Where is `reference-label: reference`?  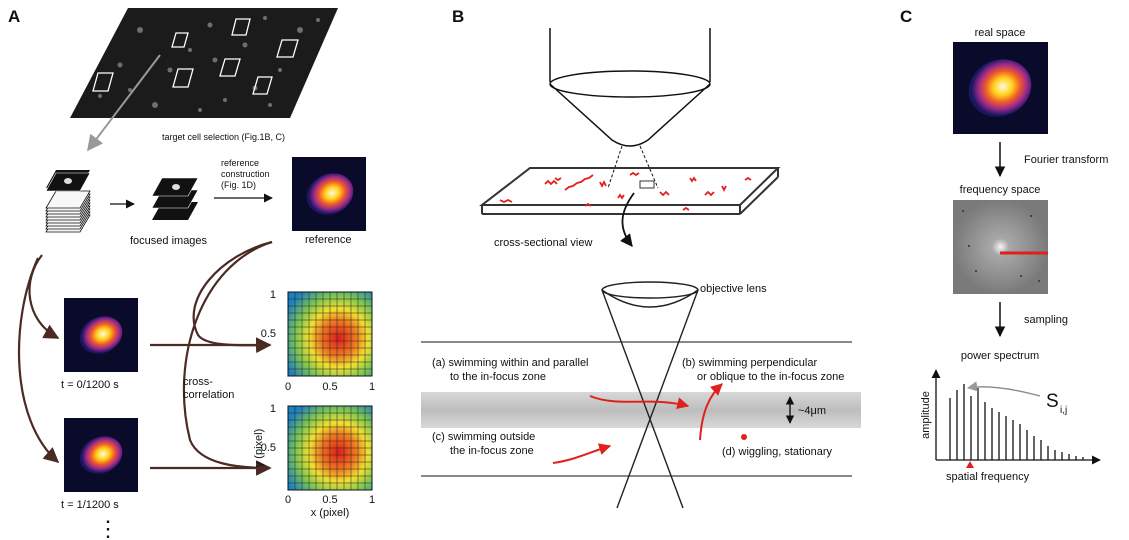 reference-label: reference is located at coordinates (328, 240).